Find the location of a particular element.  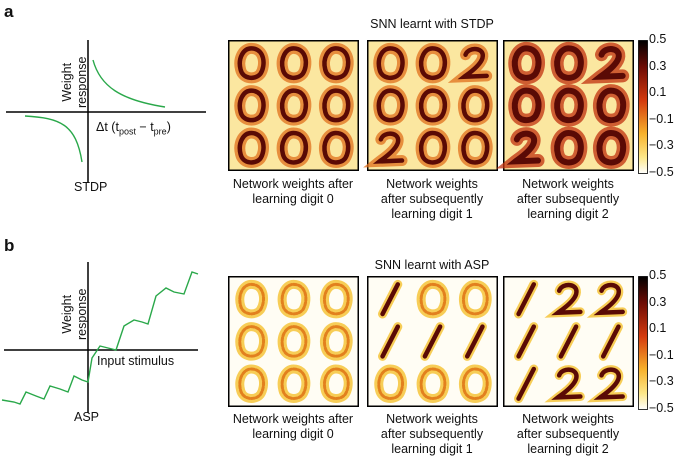

colorbar-tick-label: 0.3 is located at coordinates (658, 301).